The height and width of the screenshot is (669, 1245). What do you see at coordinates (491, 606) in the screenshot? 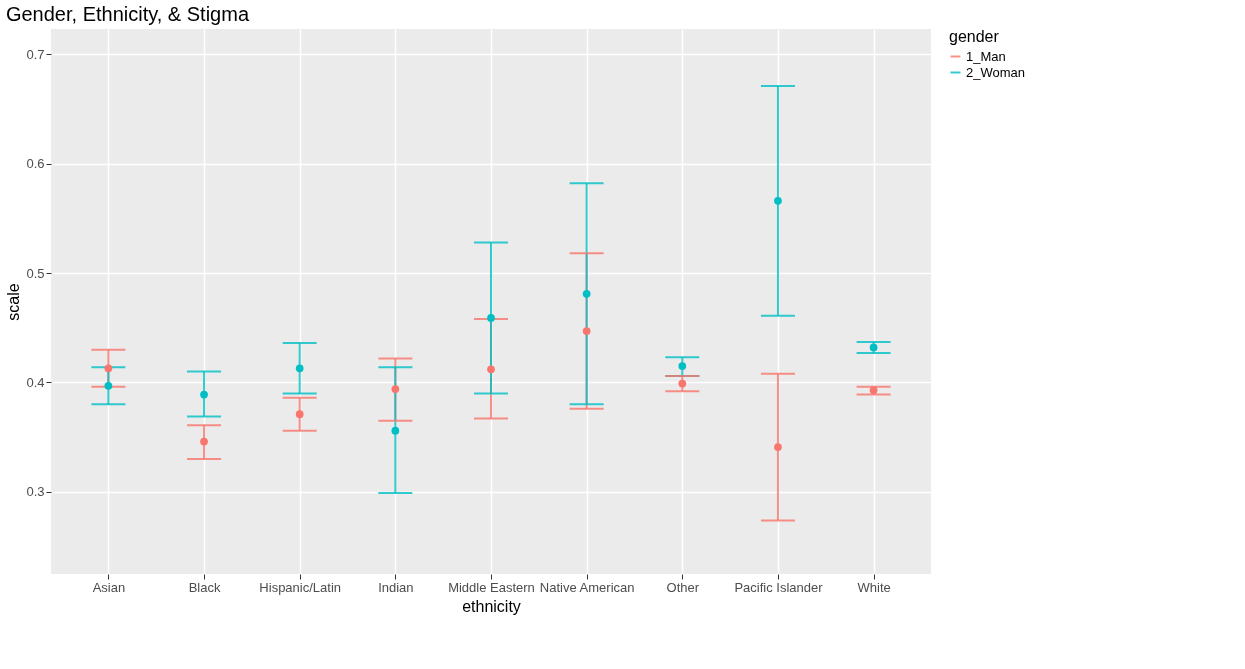
I see `x-axis-title: ethnicity` at bounding box center [491, 606].